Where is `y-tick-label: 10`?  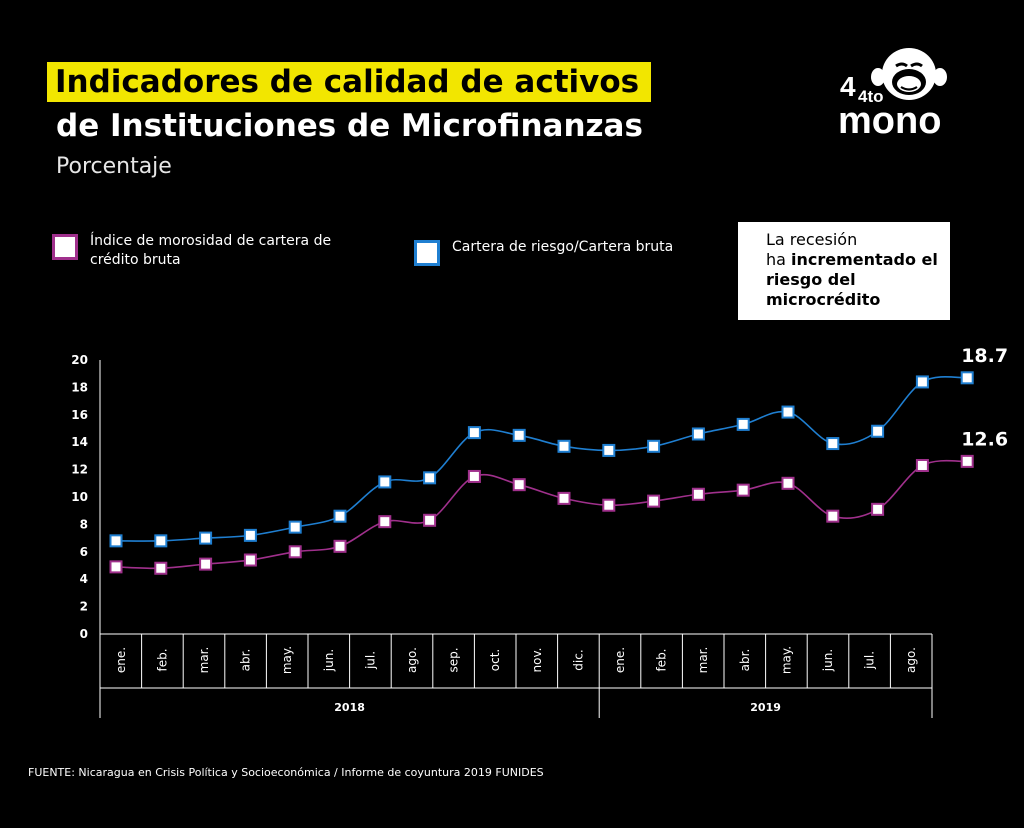 y-tick-label: 10 is located at coordinates (79, 497).